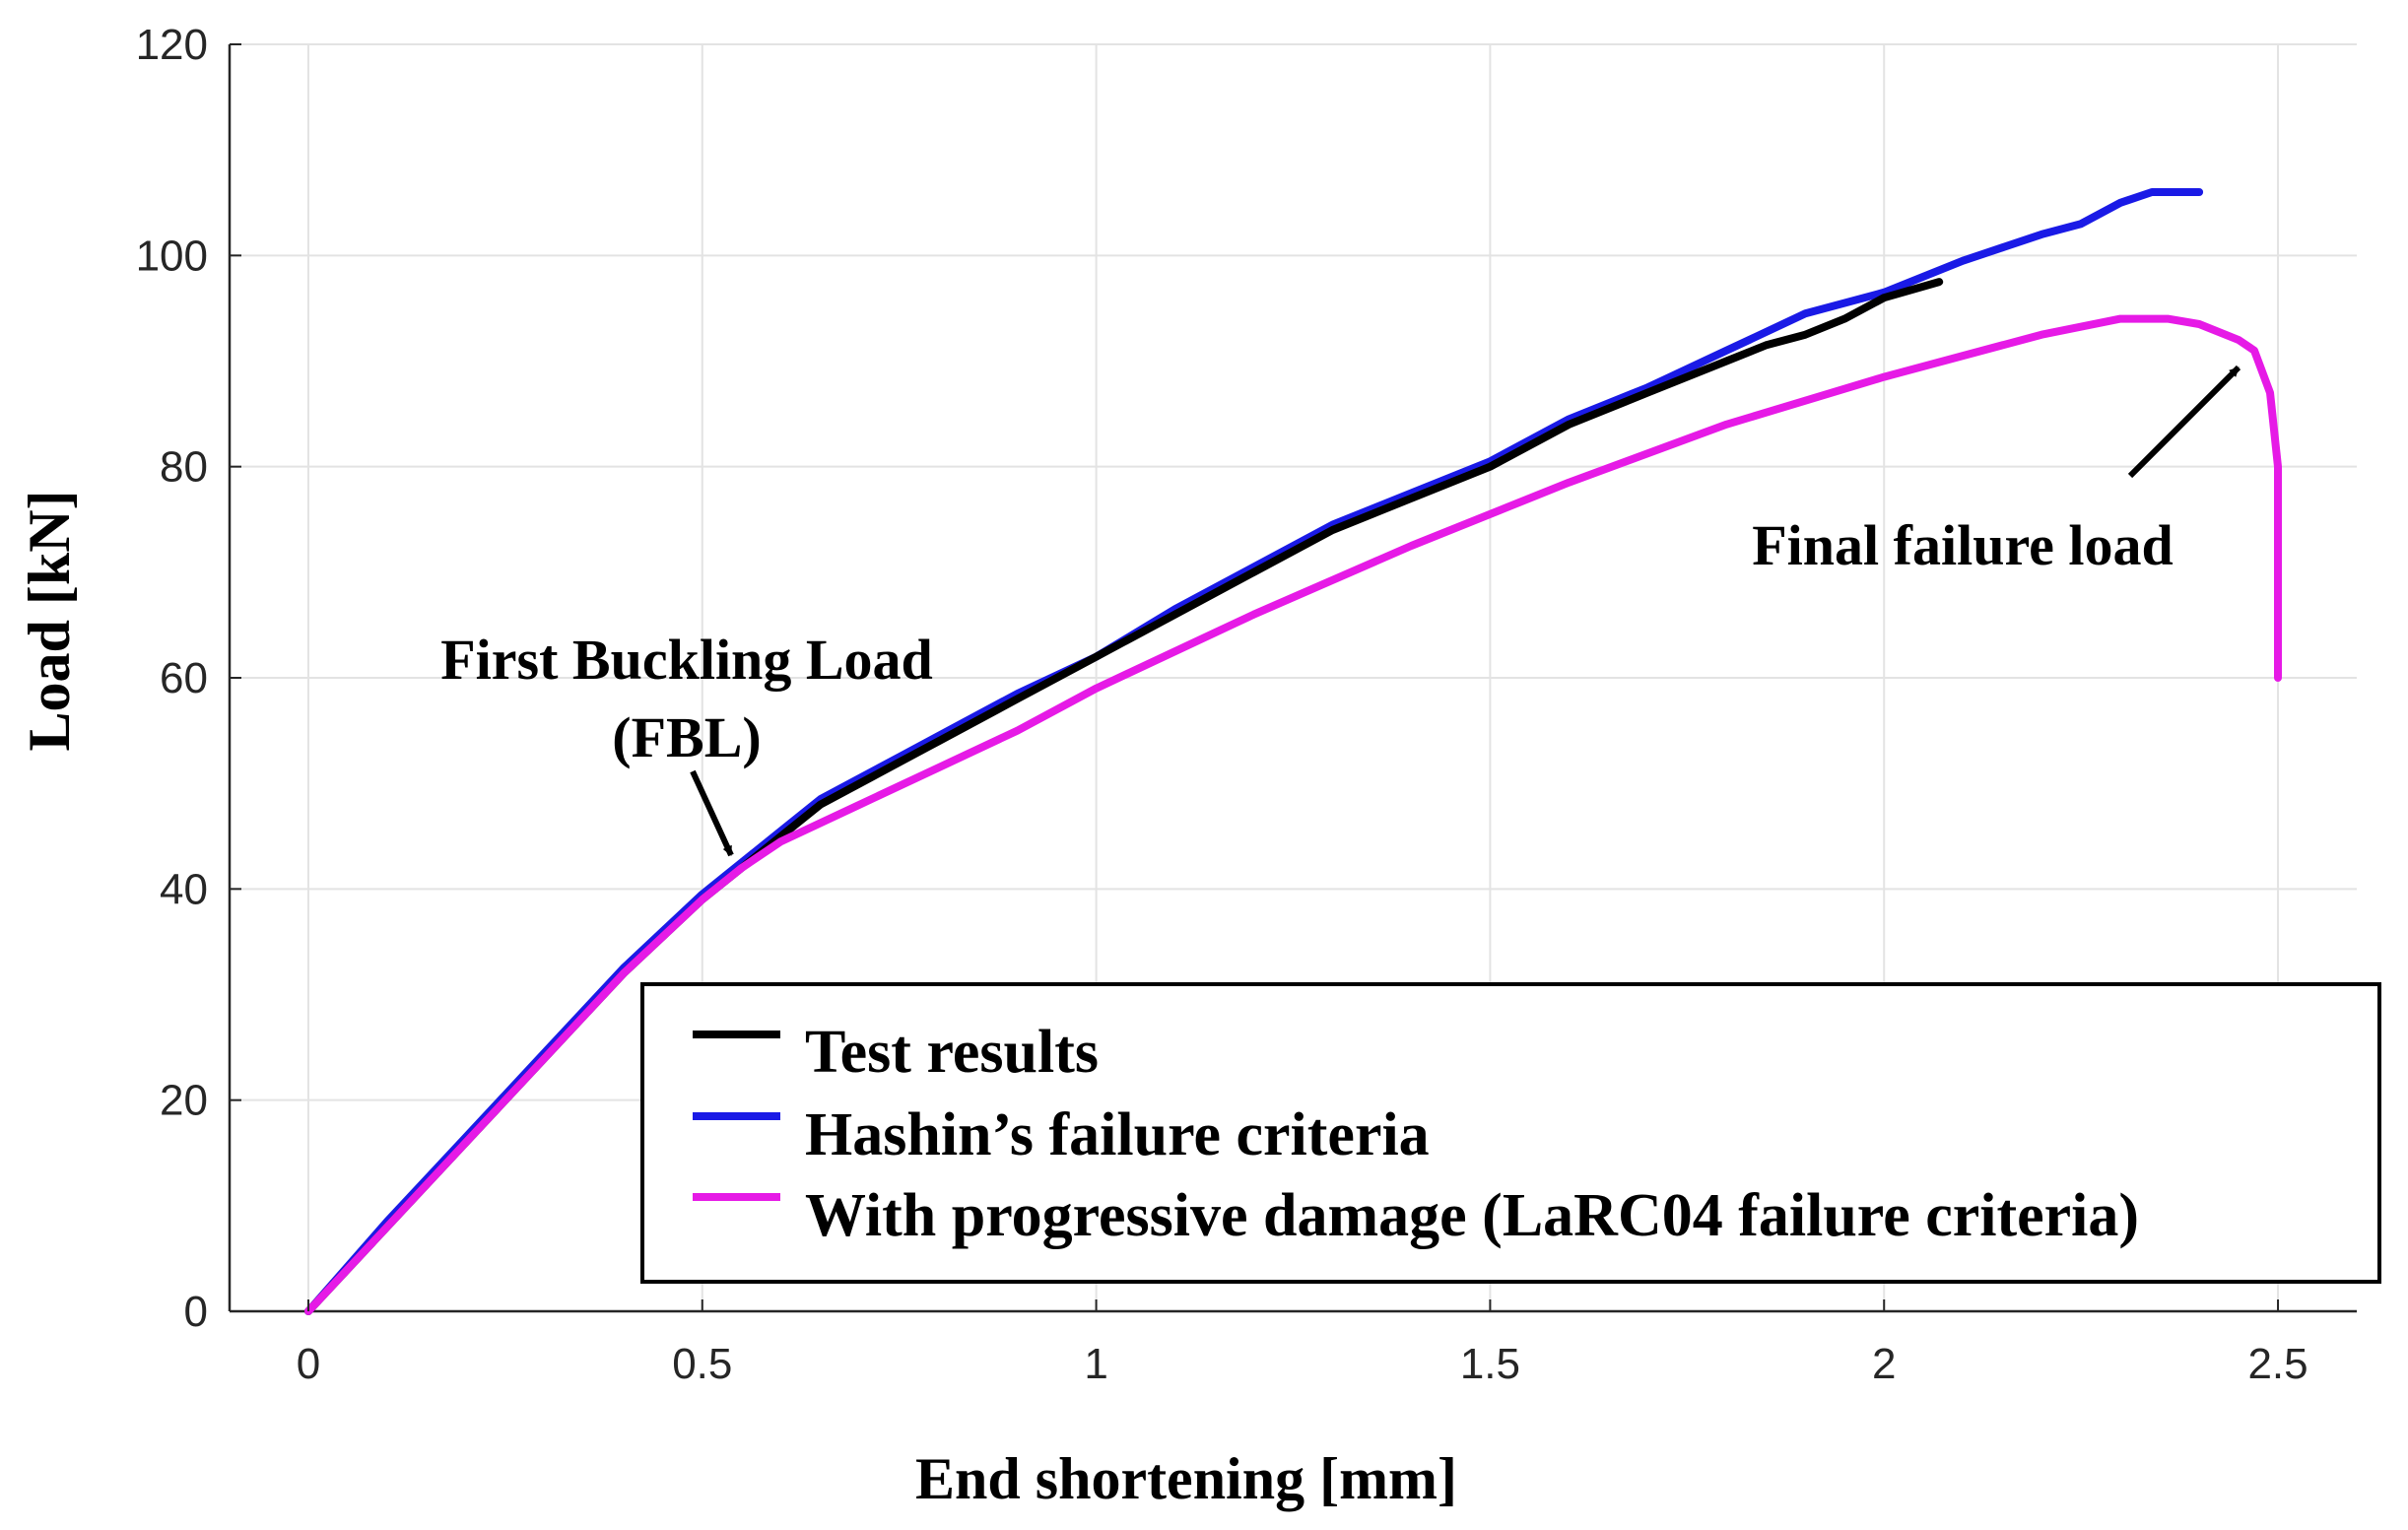 Image resolution: width=2408 pixels, height=1530 pixels. Describe the element at coordinates (702, 1364) in the screenshot. I see `x-tick-label: 0.5` at that location.